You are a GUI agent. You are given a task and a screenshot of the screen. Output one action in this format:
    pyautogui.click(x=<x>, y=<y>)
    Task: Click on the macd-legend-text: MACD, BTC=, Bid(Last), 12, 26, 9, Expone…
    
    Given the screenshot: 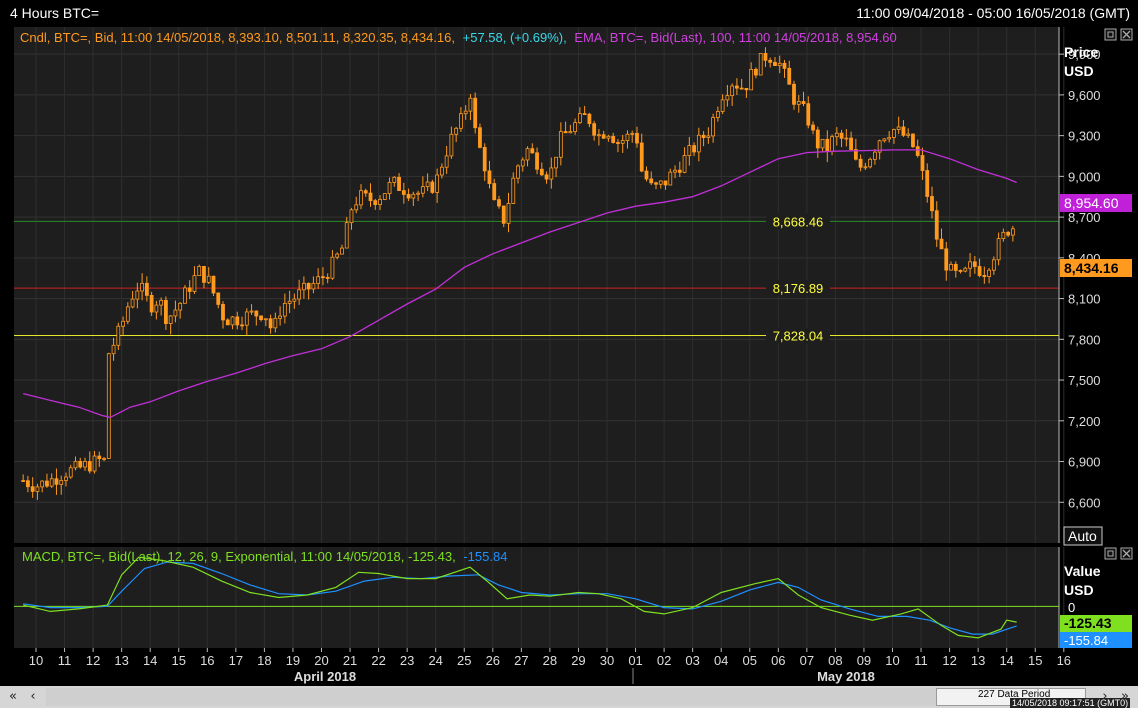 What is the action you would take?
    pyautogui.click(x=239, y=556)
    